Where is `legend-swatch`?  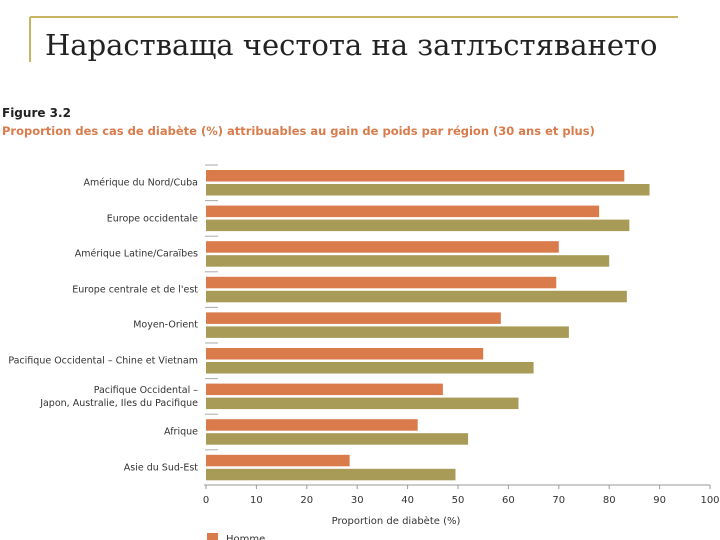 legend-swatch is located at coordinates (212, 536).